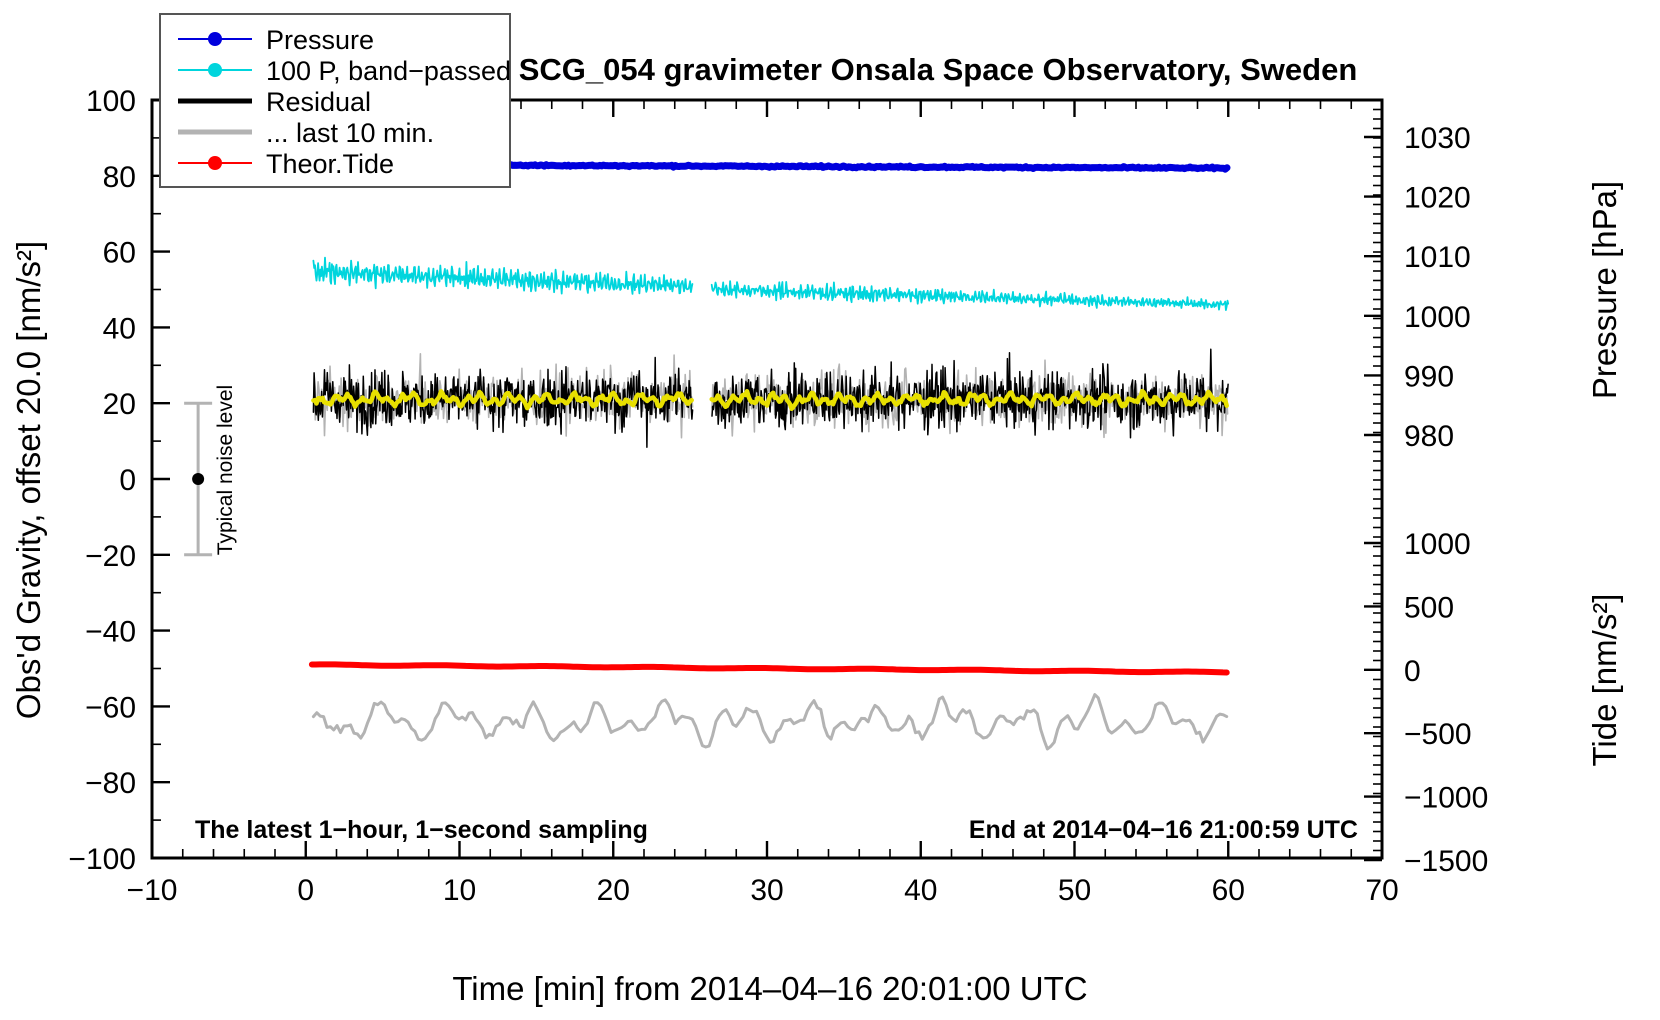  What do you see at coordinates (1429, 436) in the screenshot?
I see `y-right-pressure-tick-label: 980` at bounding box center [1429, 436].